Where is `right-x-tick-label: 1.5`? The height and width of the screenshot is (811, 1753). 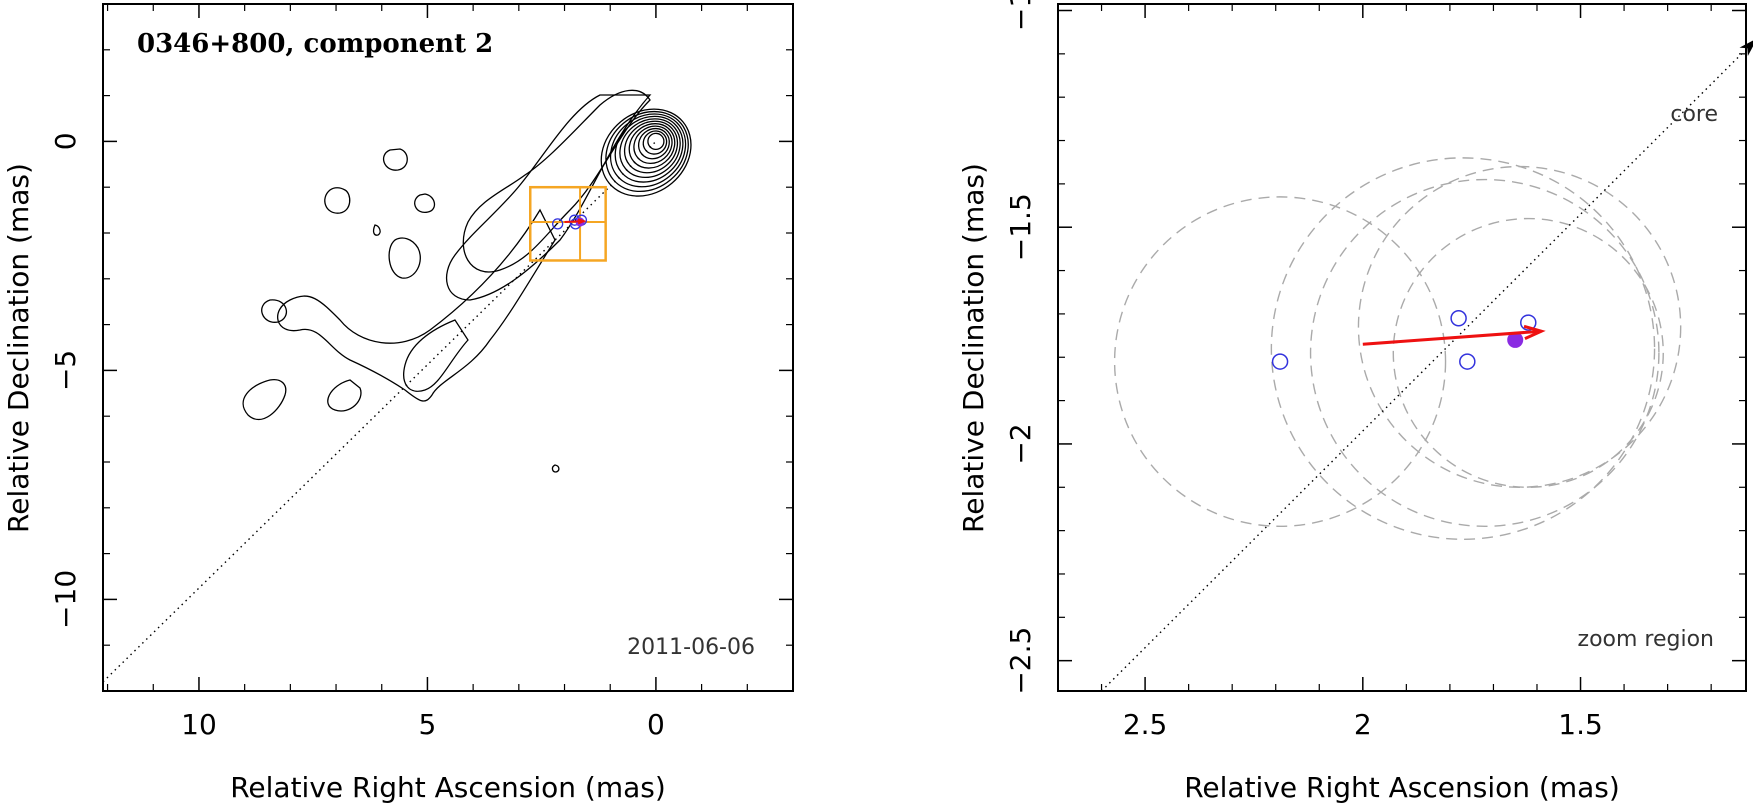 right-x-tick-label: 1.5 is located at coordinates (1580, 724).